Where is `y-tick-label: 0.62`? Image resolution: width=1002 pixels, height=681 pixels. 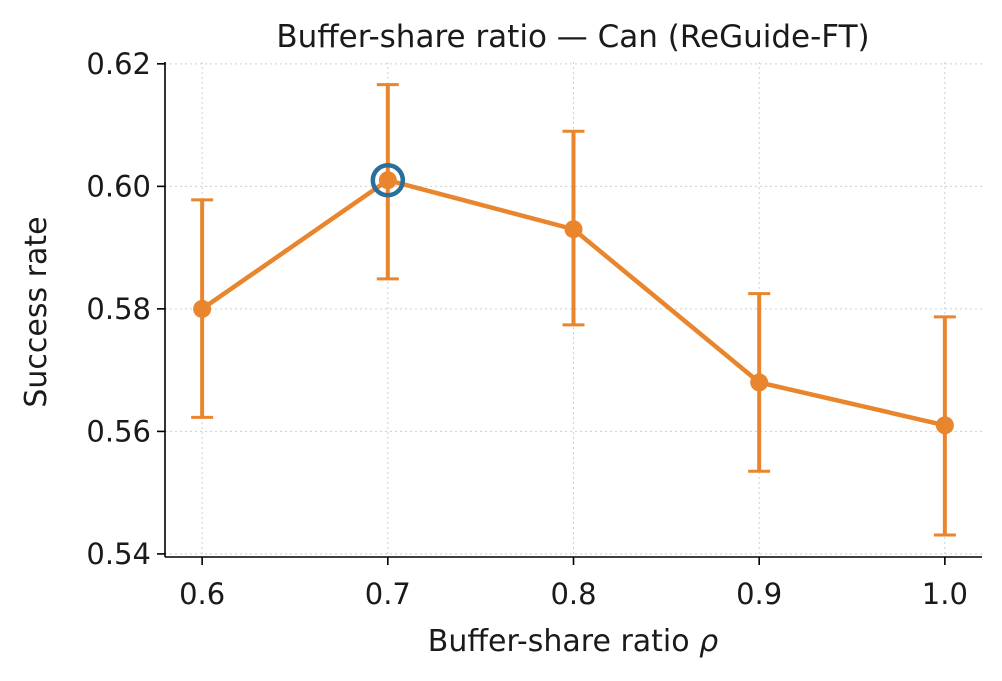
y-tick-label: 0.62 is located at coordinates (118, 64).